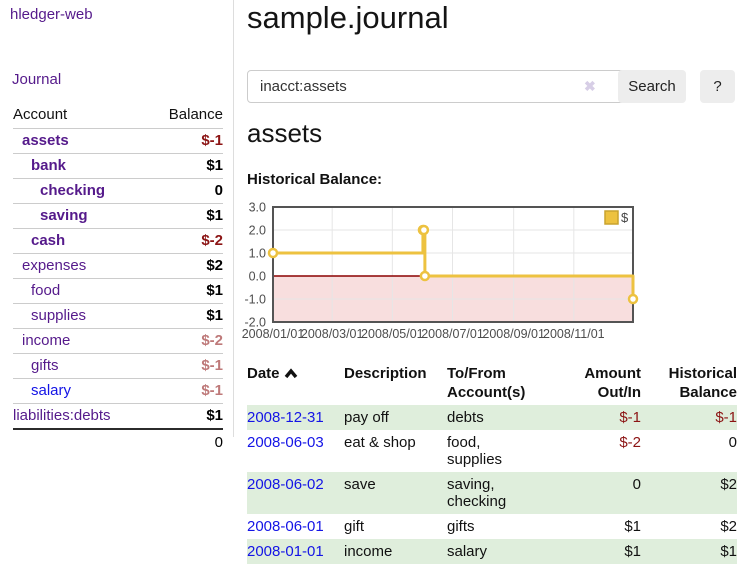 This screenshot has height=582, width=742. Describe the element at coordinates (273, 334) in the screenshot. I see `svg-text: 2008/01/01` at that location.